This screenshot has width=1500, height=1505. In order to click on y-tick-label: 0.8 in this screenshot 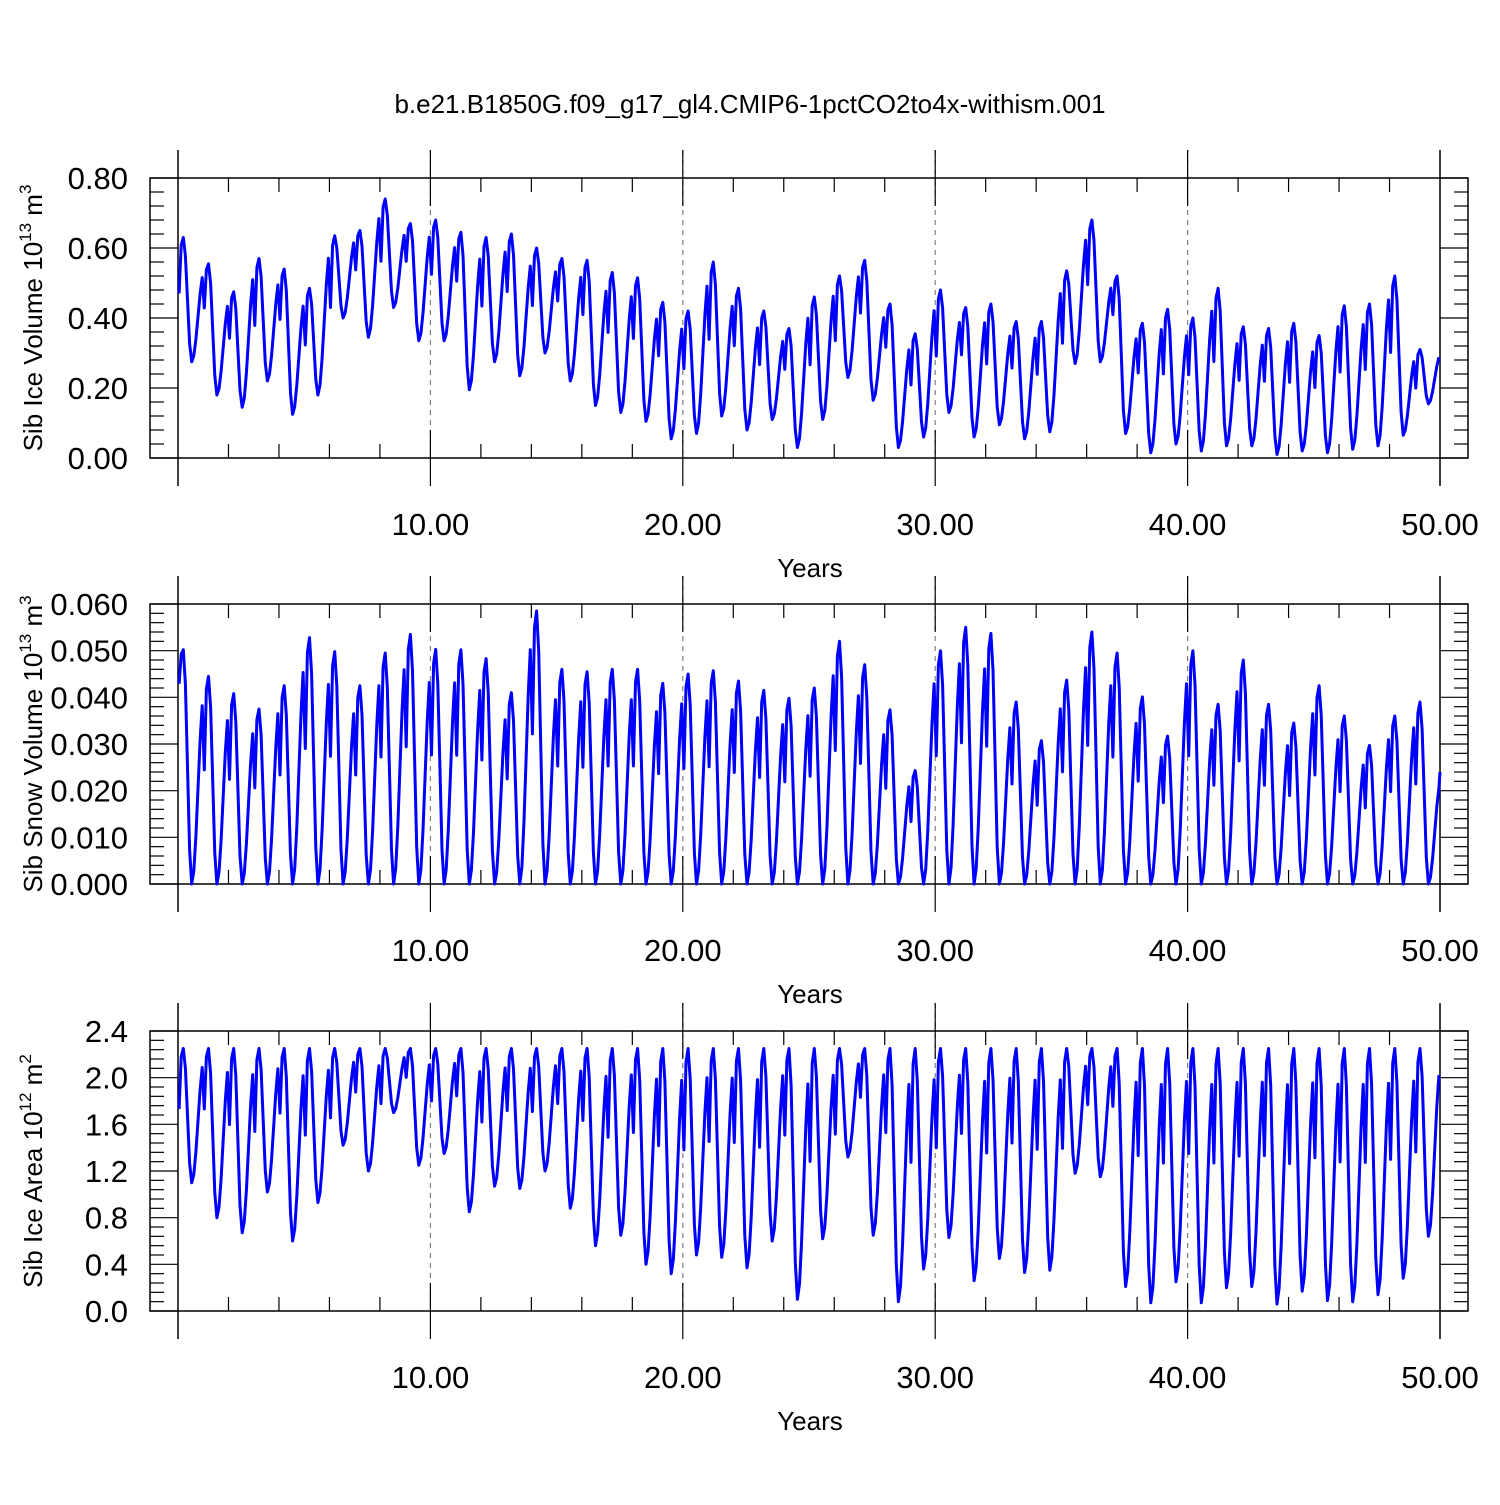, I will do `click(106, 1218)`.